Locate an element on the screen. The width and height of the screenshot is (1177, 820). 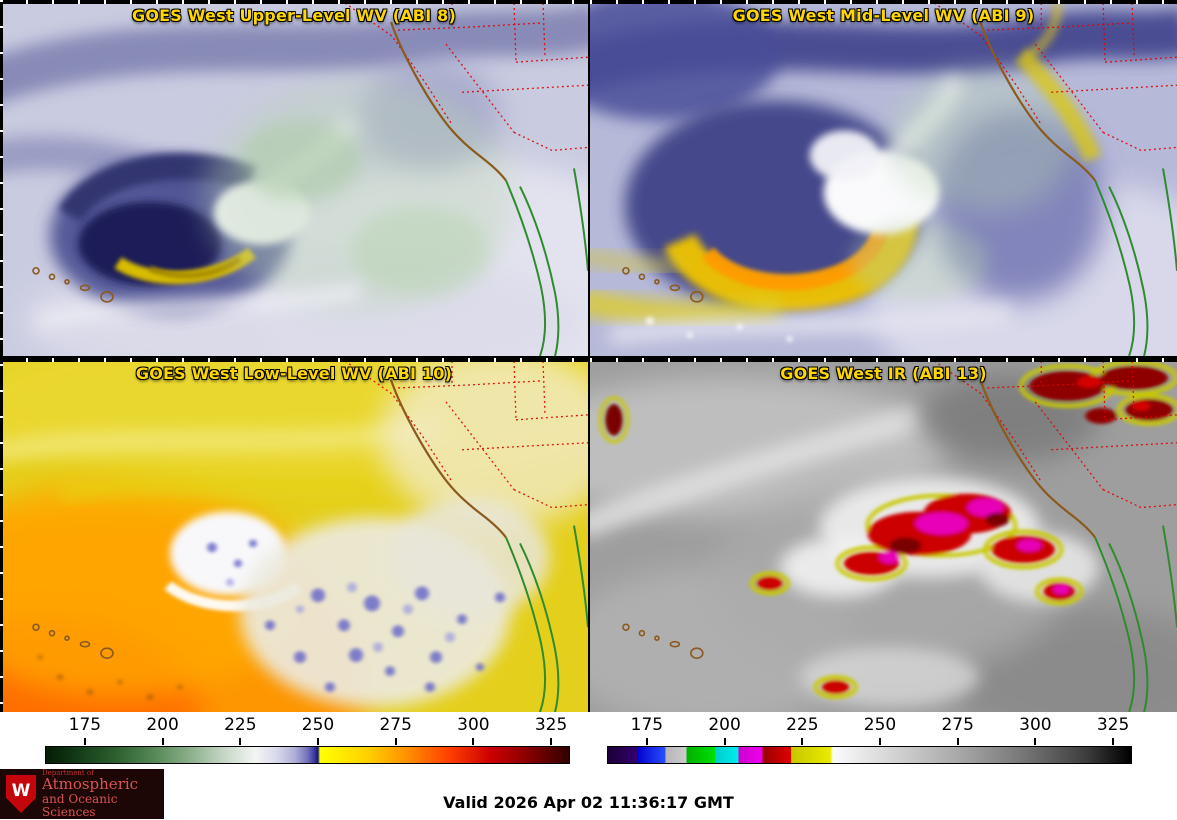
wv-colorbar-tickmarks is located at coordinates (307, 742).